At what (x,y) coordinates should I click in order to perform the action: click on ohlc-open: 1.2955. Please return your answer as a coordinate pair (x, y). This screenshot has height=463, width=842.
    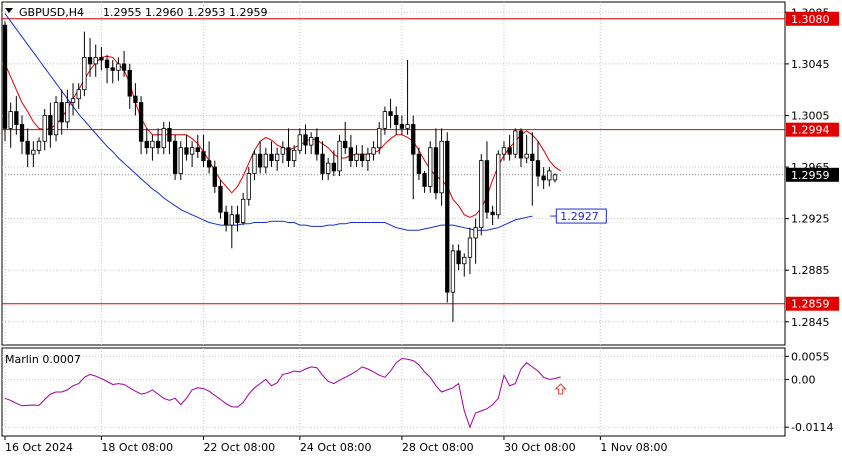
    Looking at the image, I should click on (122, 12).